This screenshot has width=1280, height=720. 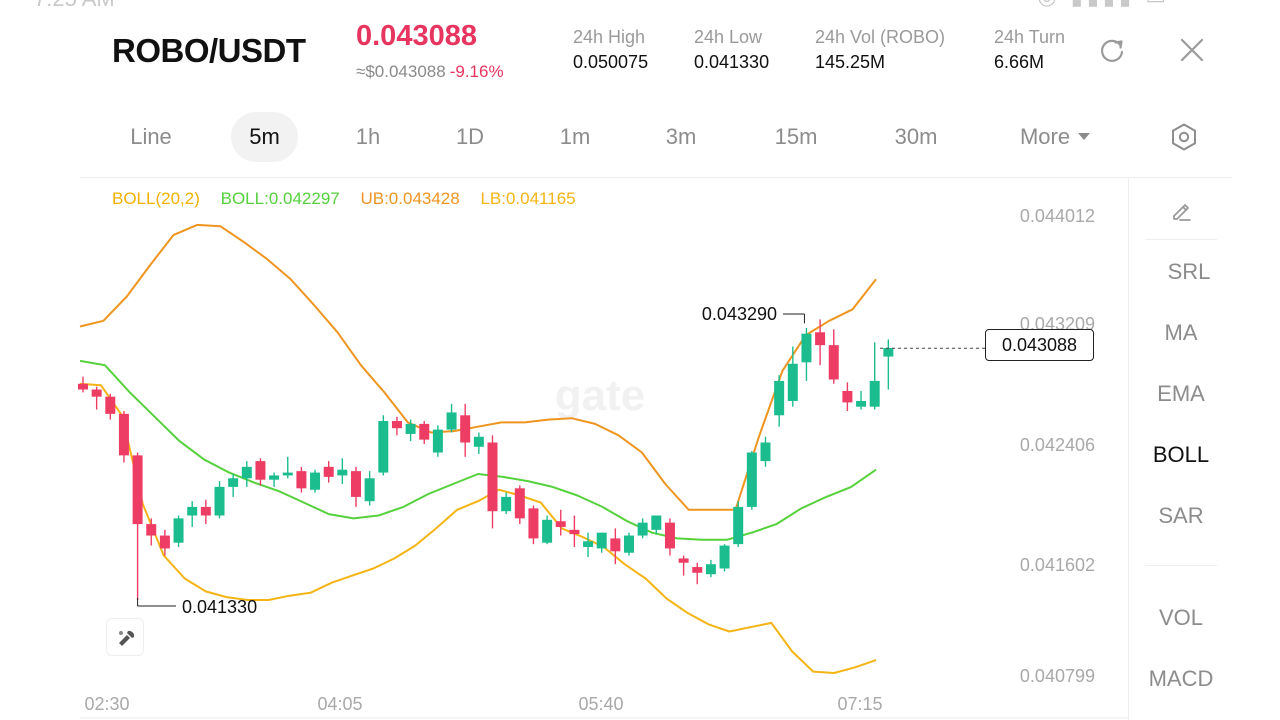 I want to click on tab-1h: 1h, so click(x=368, y=136).